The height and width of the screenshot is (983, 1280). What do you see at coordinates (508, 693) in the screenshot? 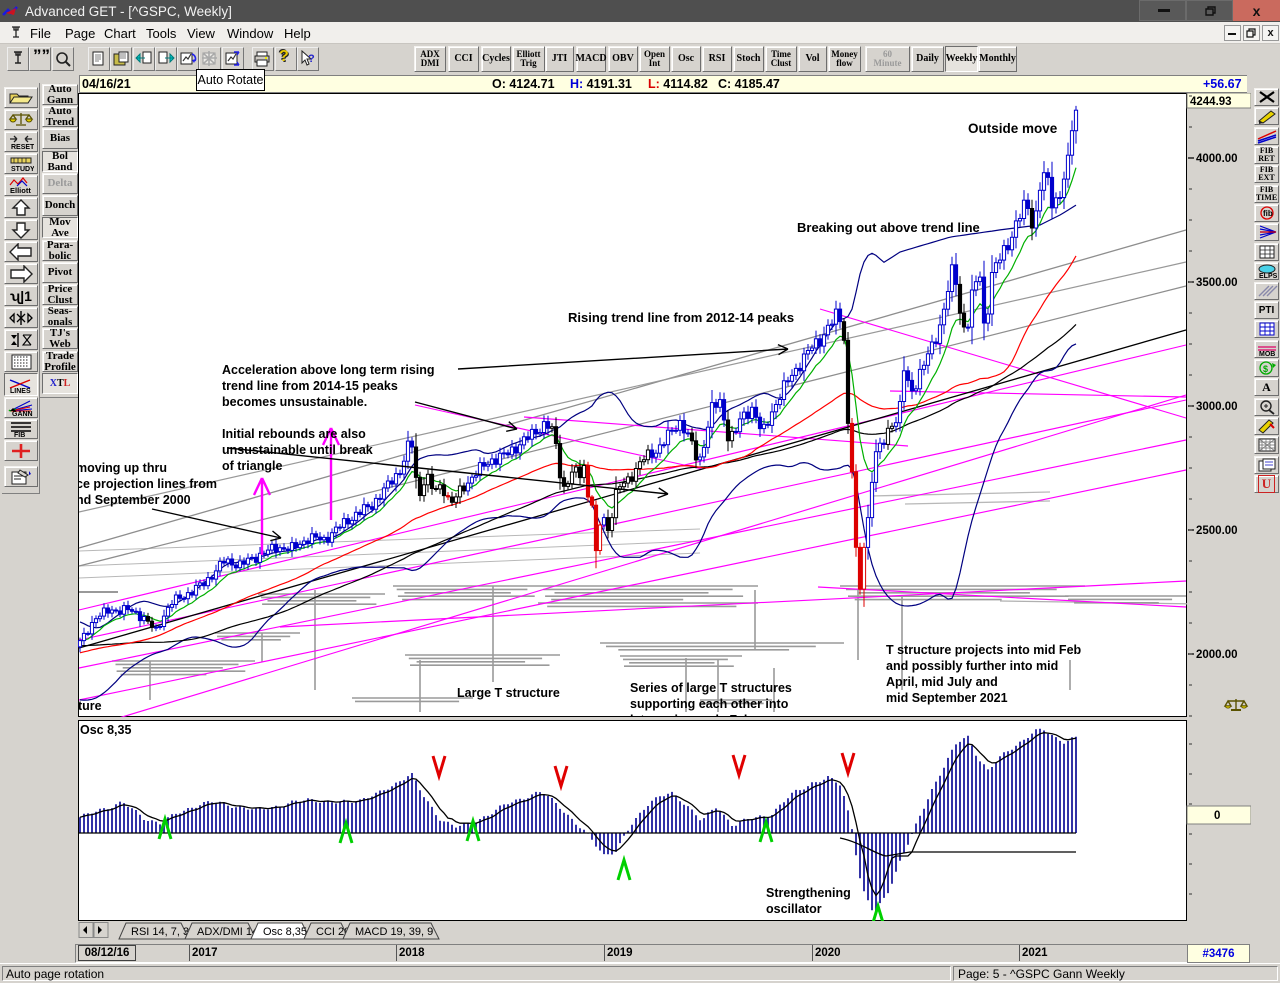
I see `svg-text: Large T structure` at bounding box center [508, 693].